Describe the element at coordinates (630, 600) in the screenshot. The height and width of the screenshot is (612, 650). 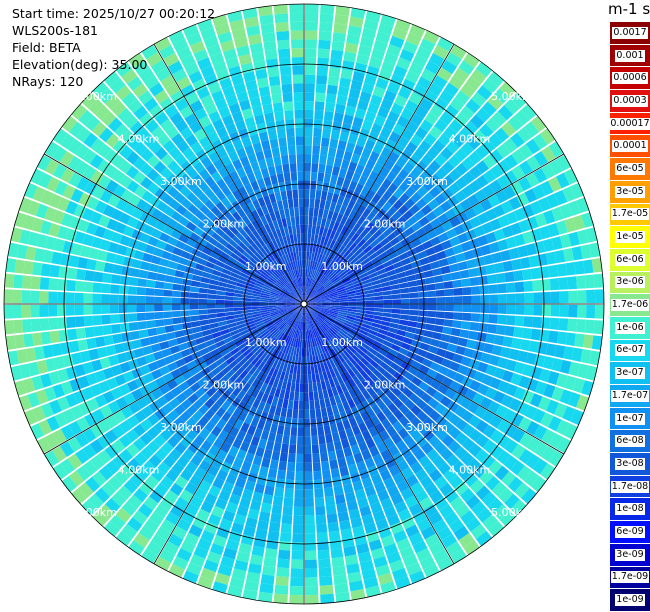
I see `colorbar-cell: 1e-09` at that location.